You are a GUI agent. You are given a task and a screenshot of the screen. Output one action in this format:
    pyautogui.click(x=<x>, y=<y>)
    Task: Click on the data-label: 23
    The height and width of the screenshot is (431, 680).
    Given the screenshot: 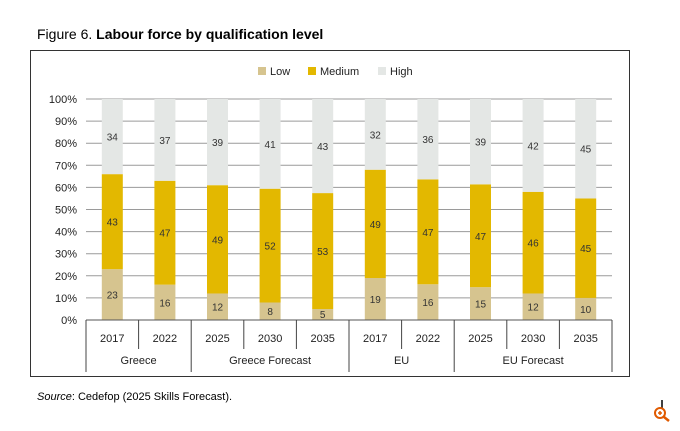 What is the action you would take?
    pyautogui.click(x=113, y=296)
    